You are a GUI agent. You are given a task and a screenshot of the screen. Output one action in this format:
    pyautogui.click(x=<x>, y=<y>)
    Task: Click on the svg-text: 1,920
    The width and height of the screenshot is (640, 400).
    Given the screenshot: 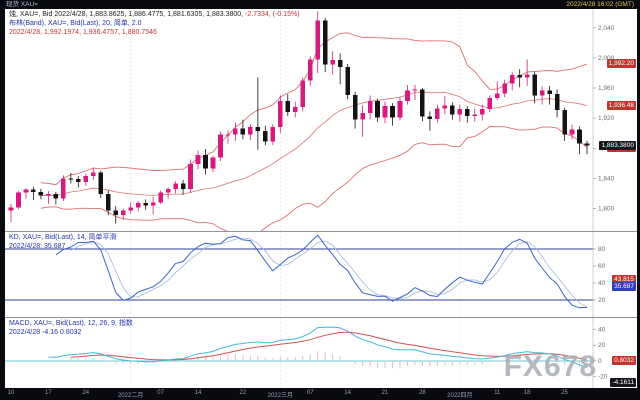 What is the action you would take?
    pyautogui.click(x=606, y=118)
    